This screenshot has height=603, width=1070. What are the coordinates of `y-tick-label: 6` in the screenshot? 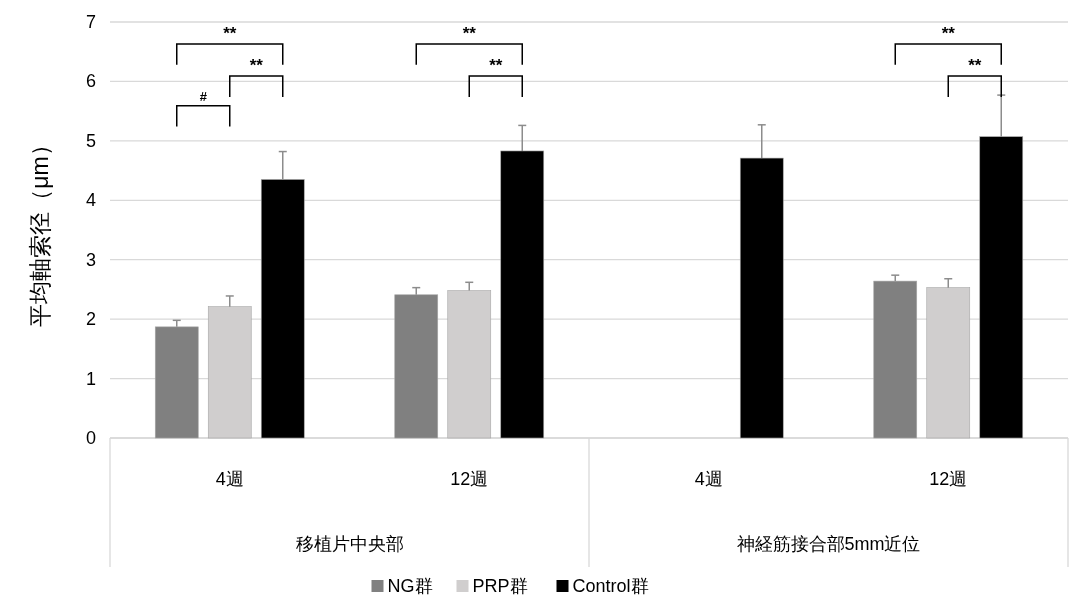 It's located at (90, 81).